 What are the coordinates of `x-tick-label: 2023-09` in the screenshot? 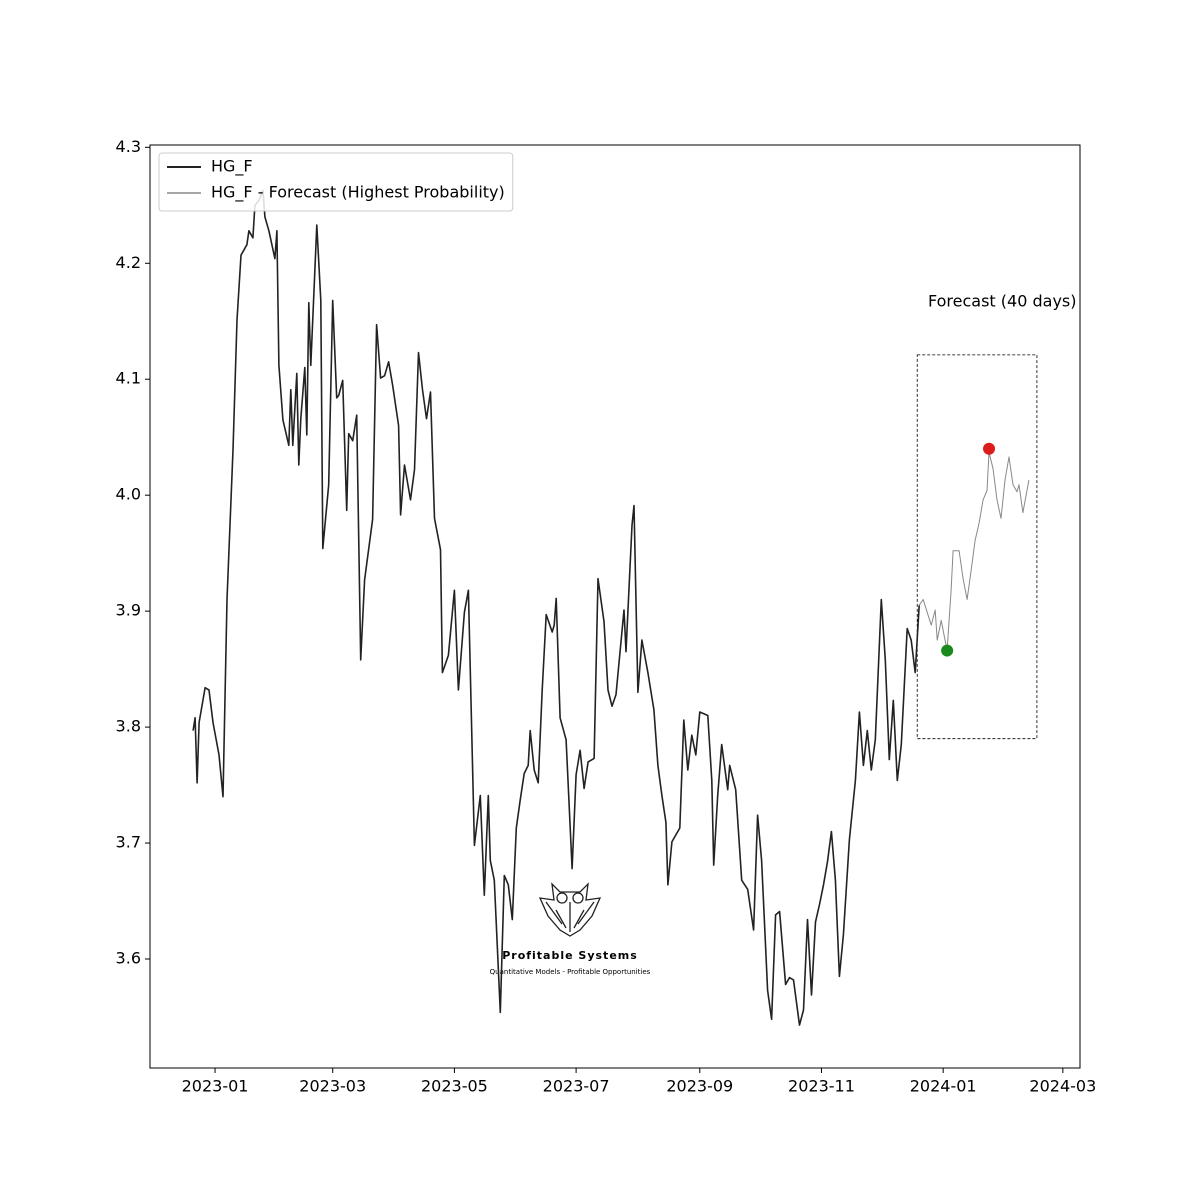 It's located at (699, 1086).